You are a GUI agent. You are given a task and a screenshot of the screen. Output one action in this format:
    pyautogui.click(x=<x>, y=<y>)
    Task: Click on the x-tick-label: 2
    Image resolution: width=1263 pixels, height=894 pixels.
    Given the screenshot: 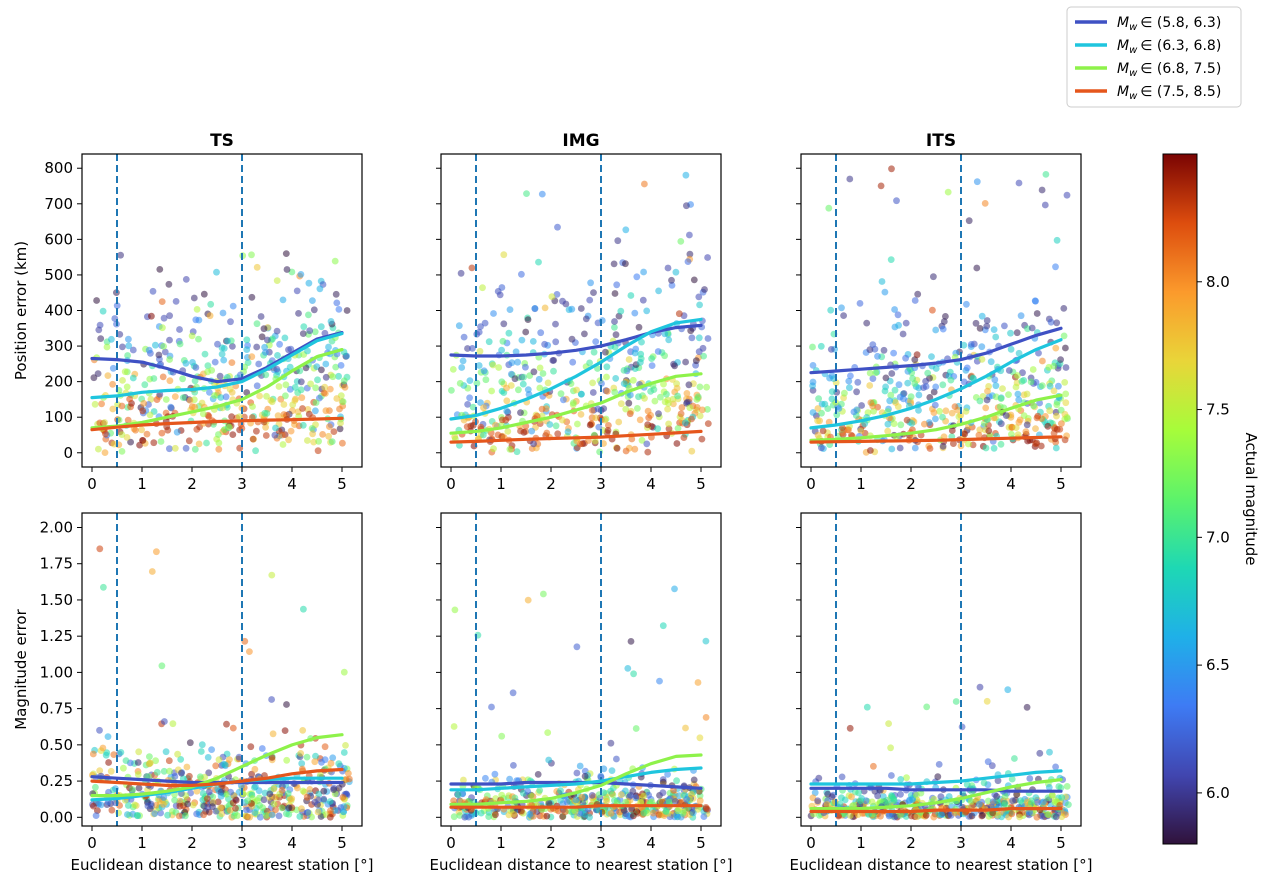 What is the action you would take?
    pyautogui.click(x=192, y=843)
    